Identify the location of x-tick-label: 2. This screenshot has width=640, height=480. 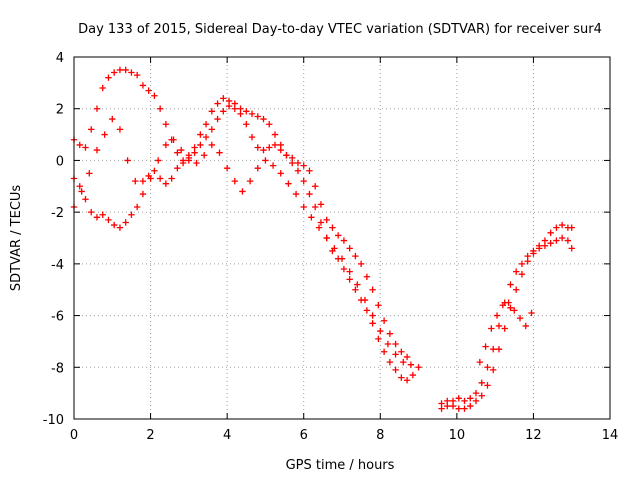
(150, 435).